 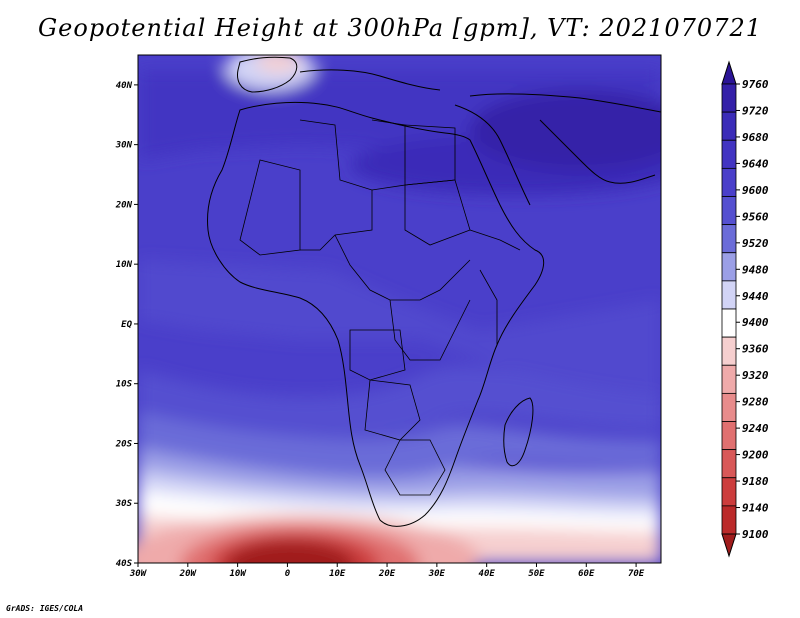 I want to click on lon-tick-label: 30W, so click(x=138, y=574).